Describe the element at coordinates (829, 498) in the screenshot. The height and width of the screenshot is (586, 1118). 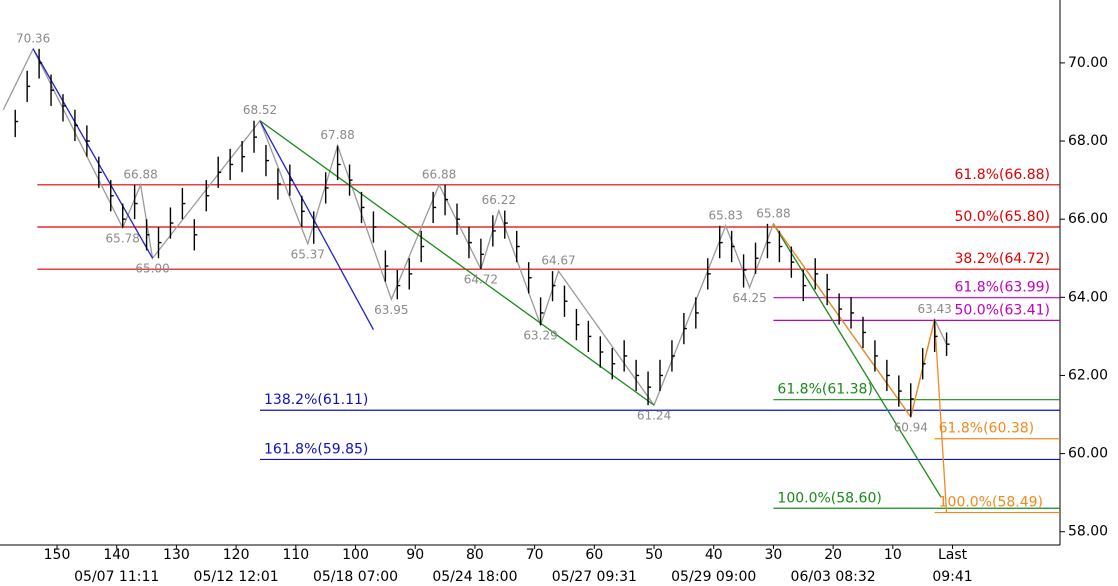
I see `fib-label: 100.0%(58.60)` at that location.